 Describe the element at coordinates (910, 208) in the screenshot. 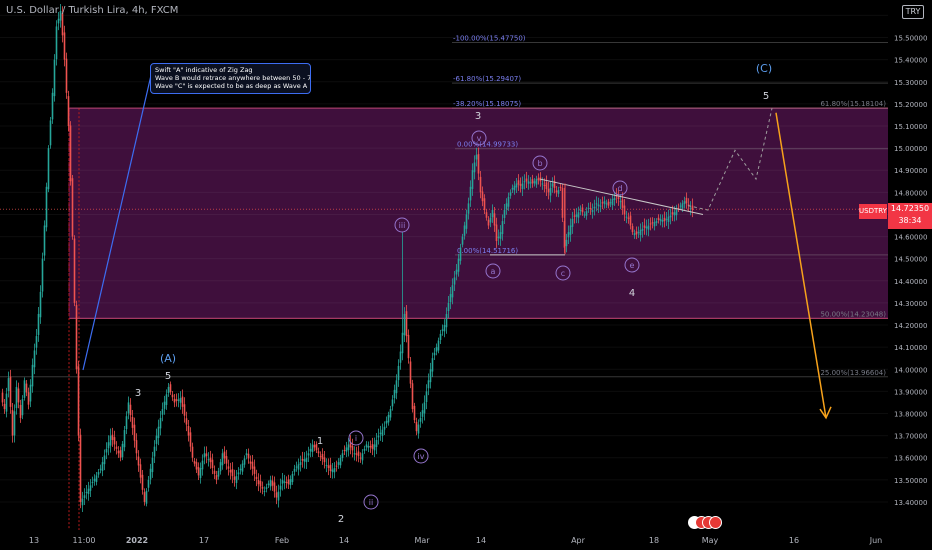

I see `last-price: 14.72350` at that location.